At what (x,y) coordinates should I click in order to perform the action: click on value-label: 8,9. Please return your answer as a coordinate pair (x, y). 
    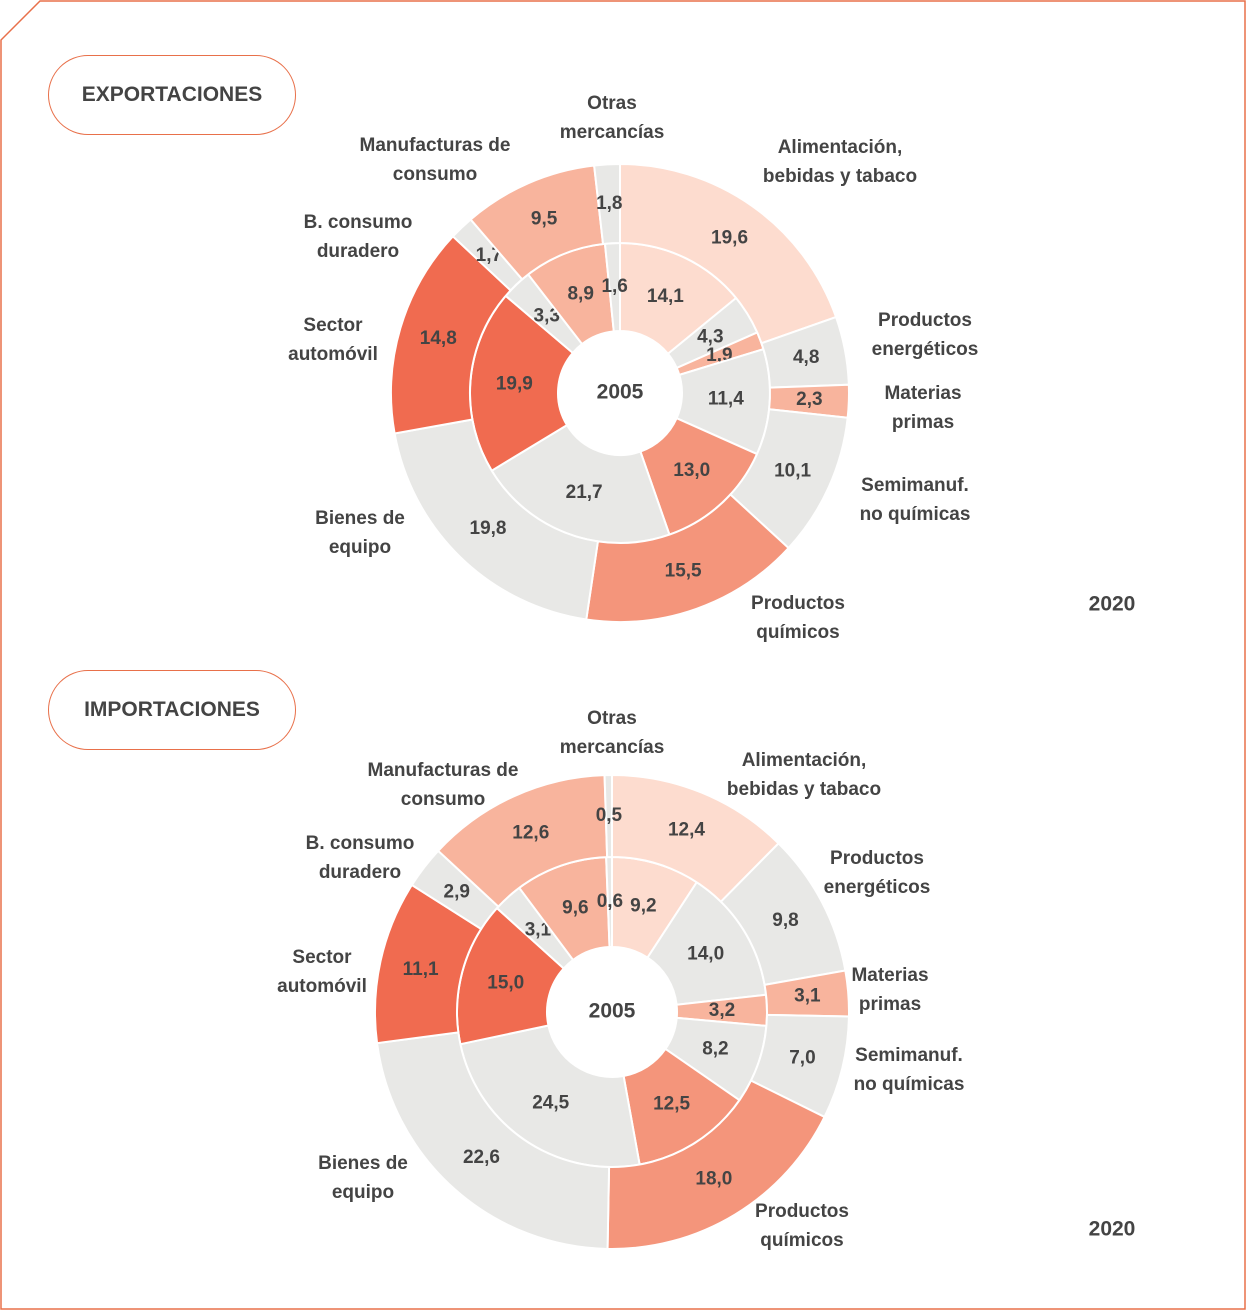
    Looking at the image, I should click on (580, 294).